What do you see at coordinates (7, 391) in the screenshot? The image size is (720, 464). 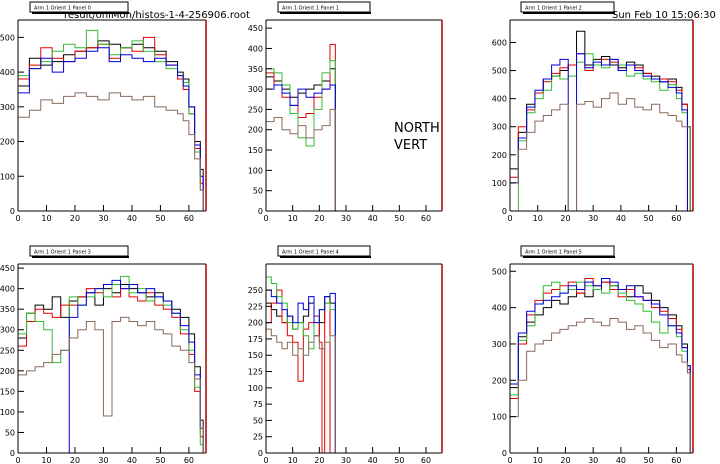 I see `y-tick-label: 150` at bounding box center [7, 391].